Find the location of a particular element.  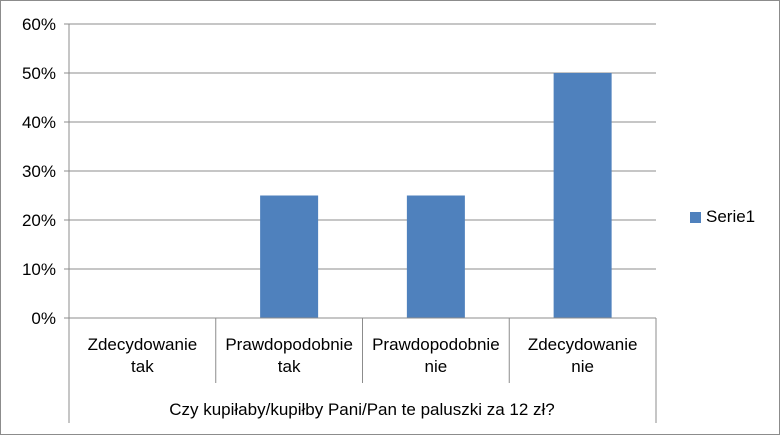

y-tick-label: 10% is located at coordinates (39, 269).